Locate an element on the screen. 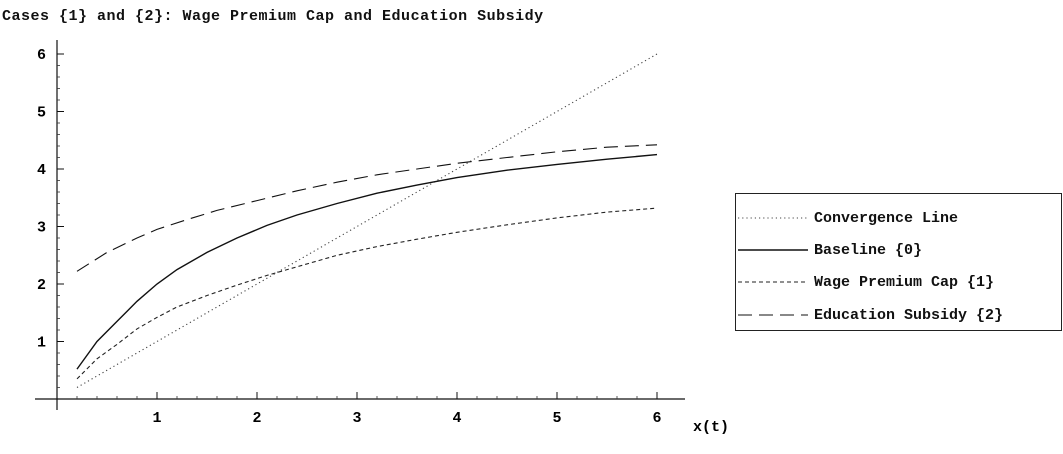 Image resolution: width=1063 pixels, height=454 pixels. legend-label: Baseline {0} is located at coordinates (868, 250).